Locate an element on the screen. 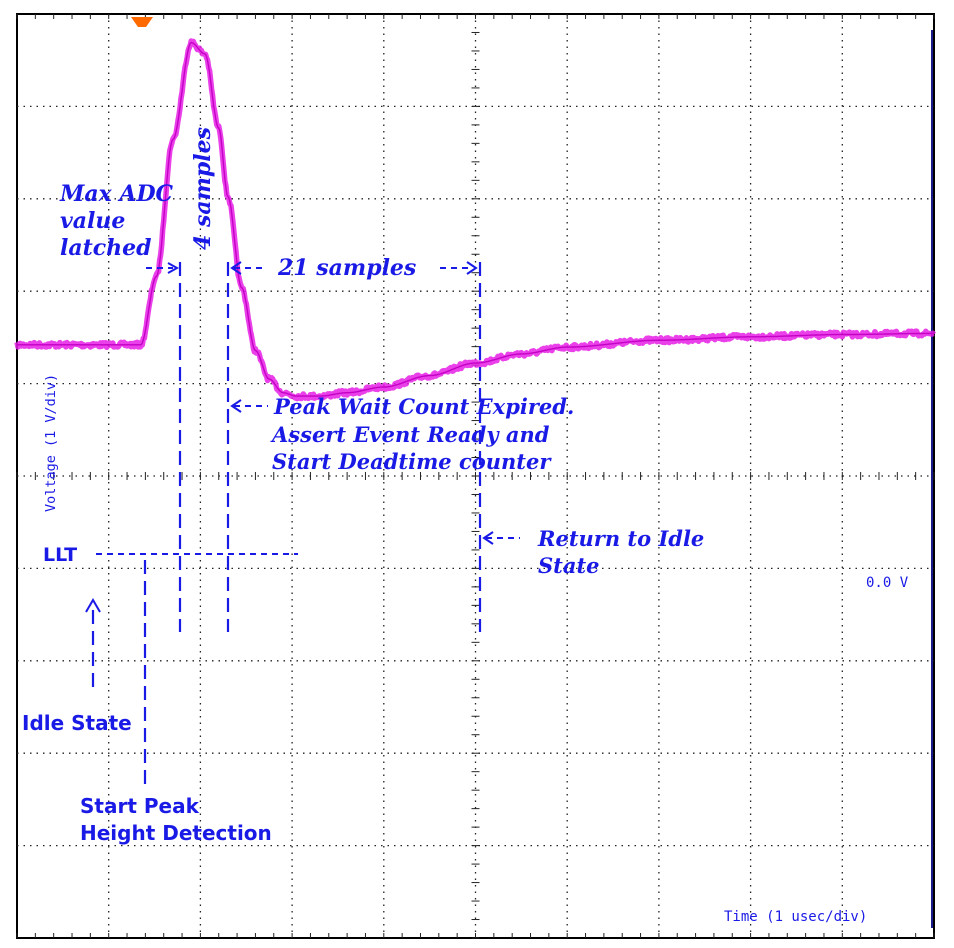 The image size is (954, 948). samples21-right-arrow-icon is located at coordinates (472, 268).